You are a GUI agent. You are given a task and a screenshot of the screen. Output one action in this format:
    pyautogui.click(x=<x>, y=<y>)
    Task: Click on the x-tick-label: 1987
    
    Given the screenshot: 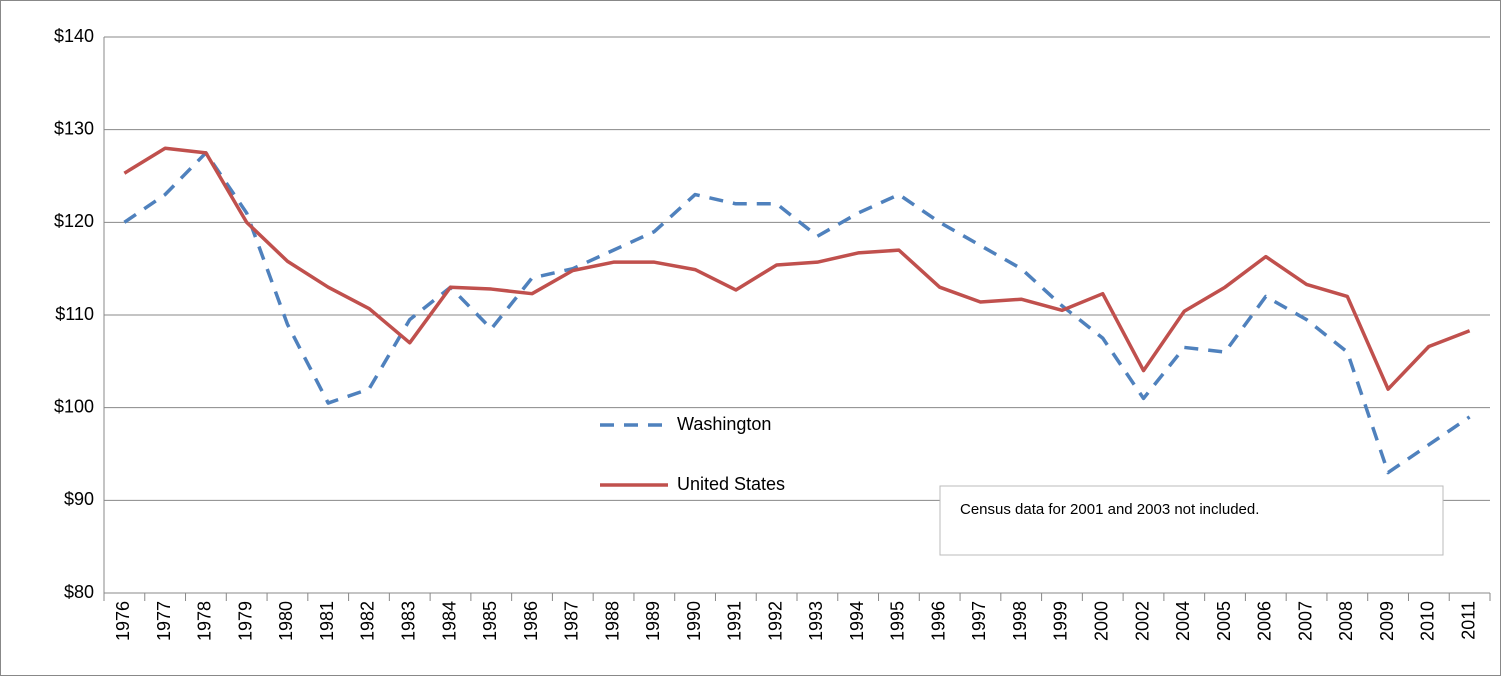 What is the action you would take?
    pyautogui.click(x=572, y=621)
    